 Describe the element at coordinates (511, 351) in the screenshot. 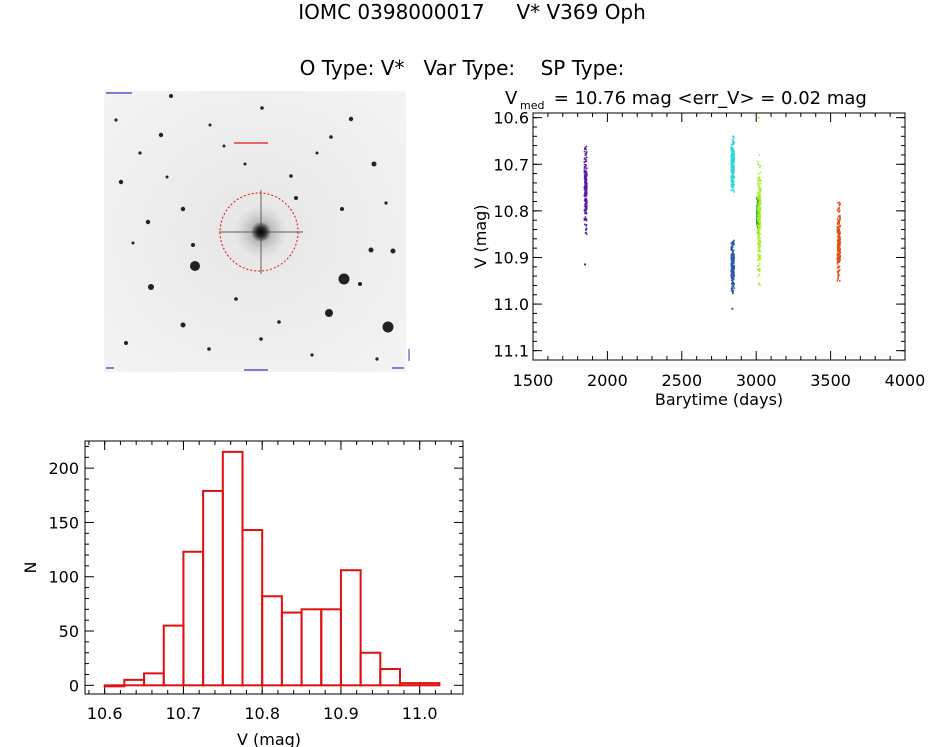

I see `lightcurve-y-tick-label: 11.1` at that location.